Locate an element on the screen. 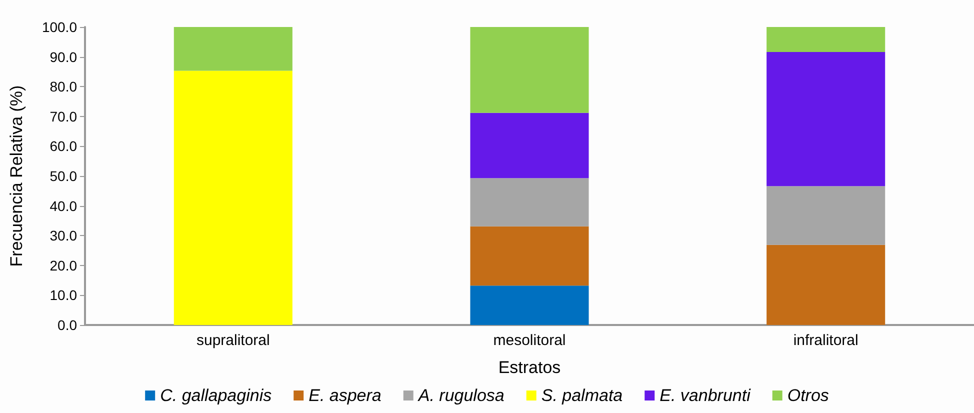 This screenshot has width=974, height=413. x-axis-title: Estratos is located at coordinates (529, 367).